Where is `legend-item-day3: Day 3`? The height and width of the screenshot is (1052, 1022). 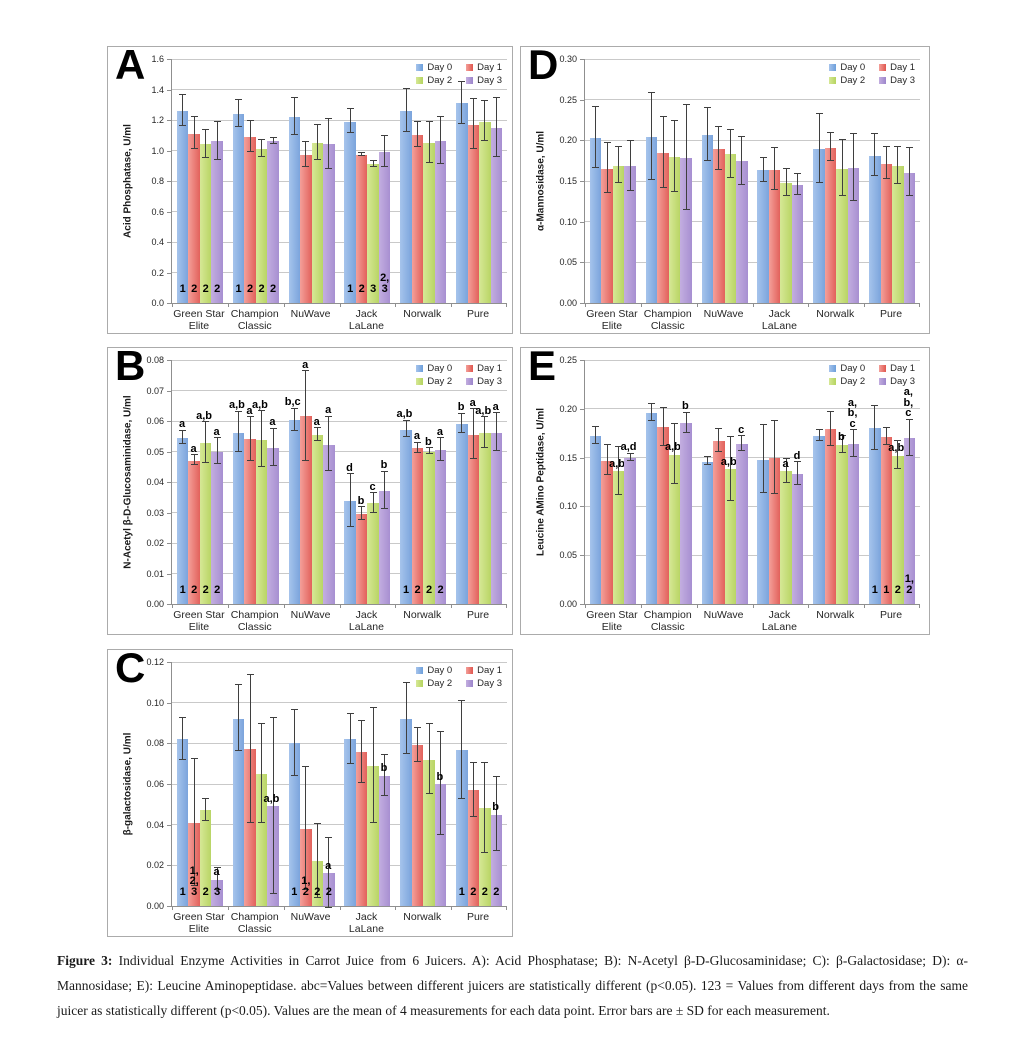 legend-item-day3: Day 3 is located at coordinates (484, 381).